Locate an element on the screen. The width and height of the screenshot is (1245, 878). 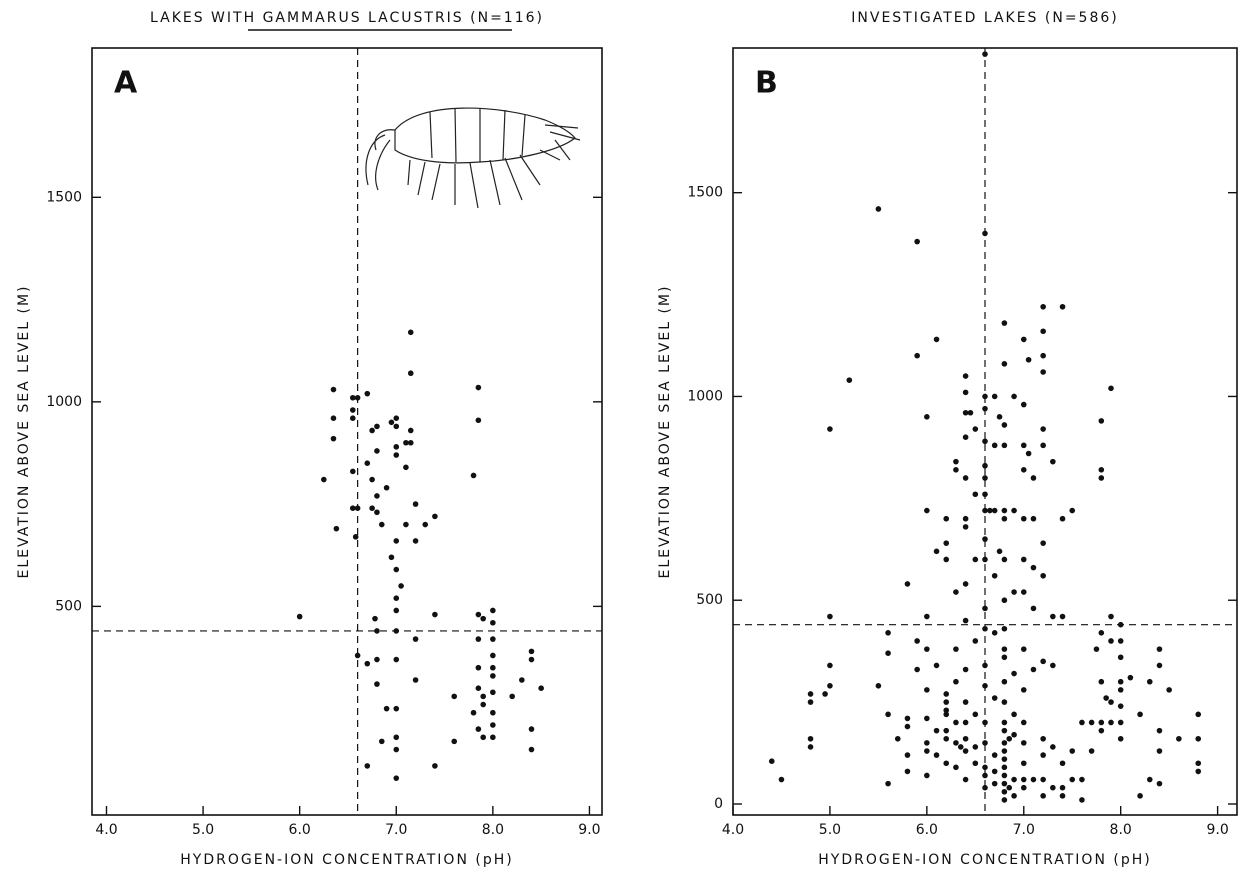
panel-label: A is located at coordinates (126, 83).